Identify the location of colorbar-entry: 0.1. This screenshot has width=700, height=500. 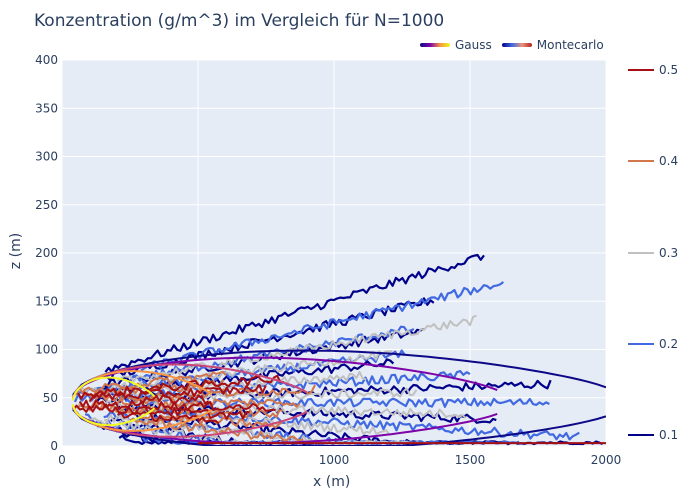
(653, 435).